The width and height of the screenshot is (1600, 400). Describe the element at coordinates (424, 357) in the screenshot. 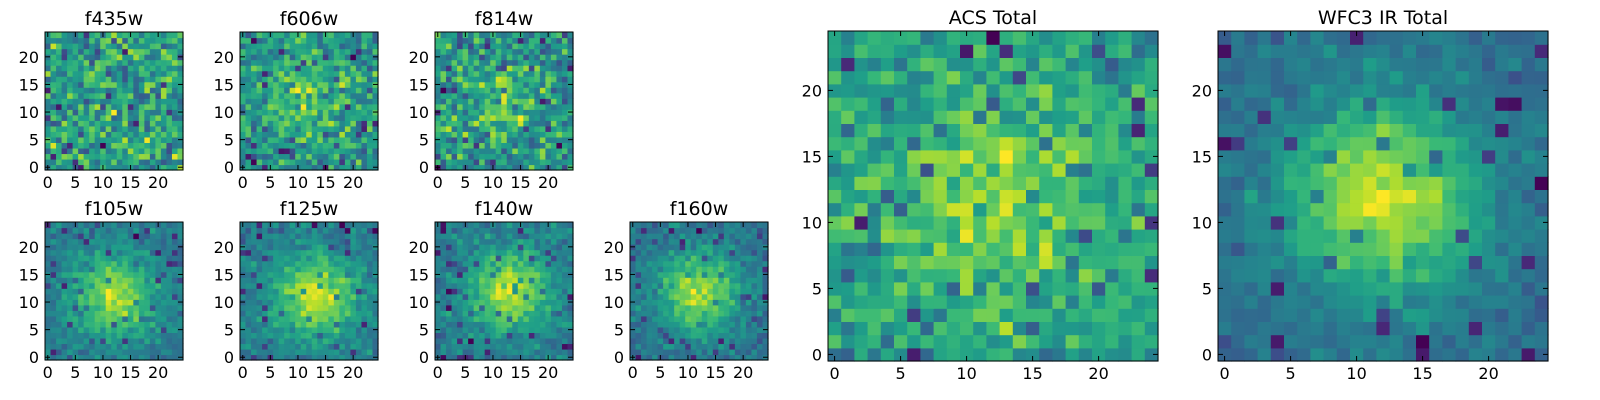

I see `y-tick-label: 0` at that location.